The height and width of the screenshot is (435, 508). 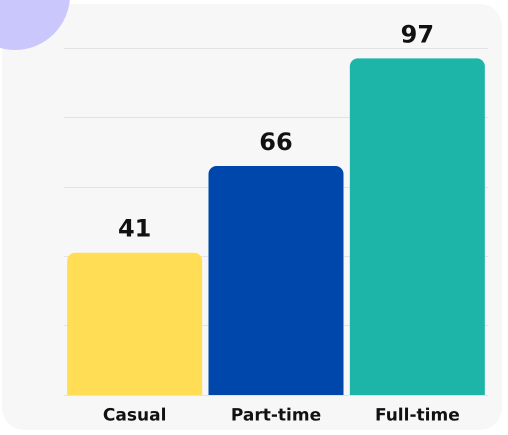 What do you see at coordinates (417, 416) in the screenshot?
I see `x-tick-label: Full-time` at bounding box center [417, 416].